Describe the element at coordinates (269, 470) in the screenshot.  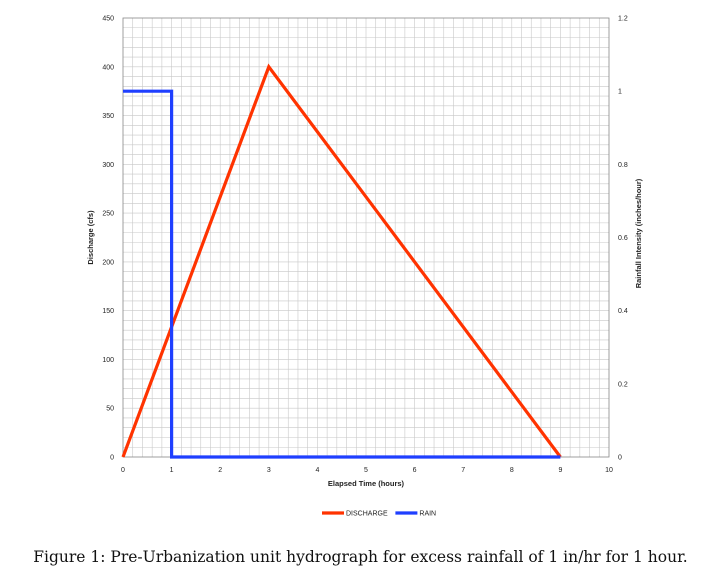
I see `x-tick-label: 3` at that location.